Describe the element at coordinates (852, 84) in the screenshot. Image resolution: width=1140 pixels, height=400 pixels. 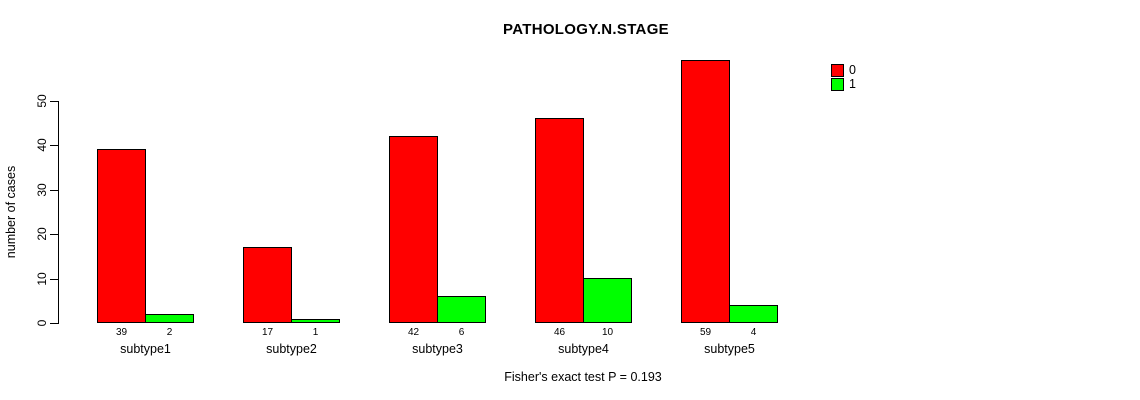
I see `legend-label: 1` at that location.